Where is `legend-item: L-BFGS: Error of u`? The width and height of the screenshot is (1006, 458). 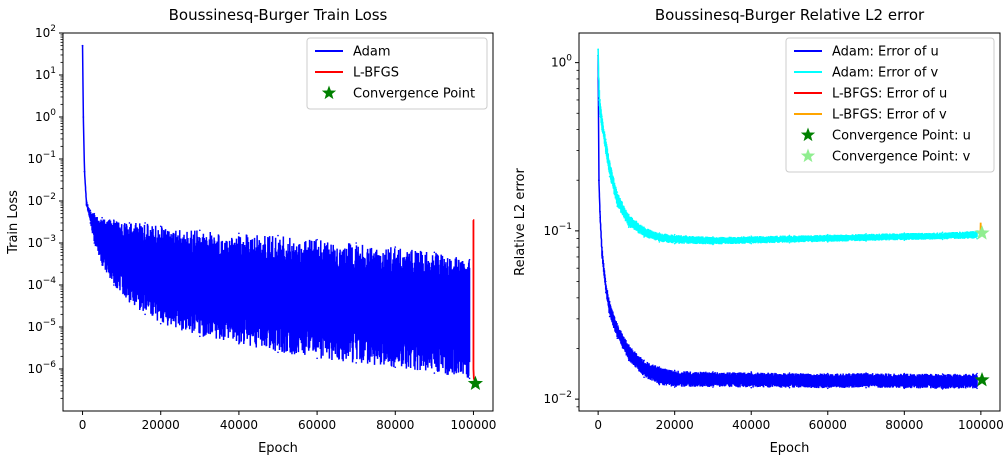 legend-item: L-BFGS: Error of u is located at coordinates (870, 94).